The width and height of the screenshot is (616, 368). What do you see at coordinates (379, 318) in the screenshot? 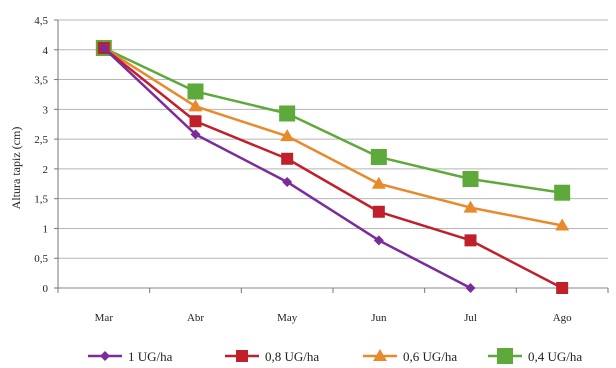
I see `x-tick-label: Jun` at bounding box center [379, 318].